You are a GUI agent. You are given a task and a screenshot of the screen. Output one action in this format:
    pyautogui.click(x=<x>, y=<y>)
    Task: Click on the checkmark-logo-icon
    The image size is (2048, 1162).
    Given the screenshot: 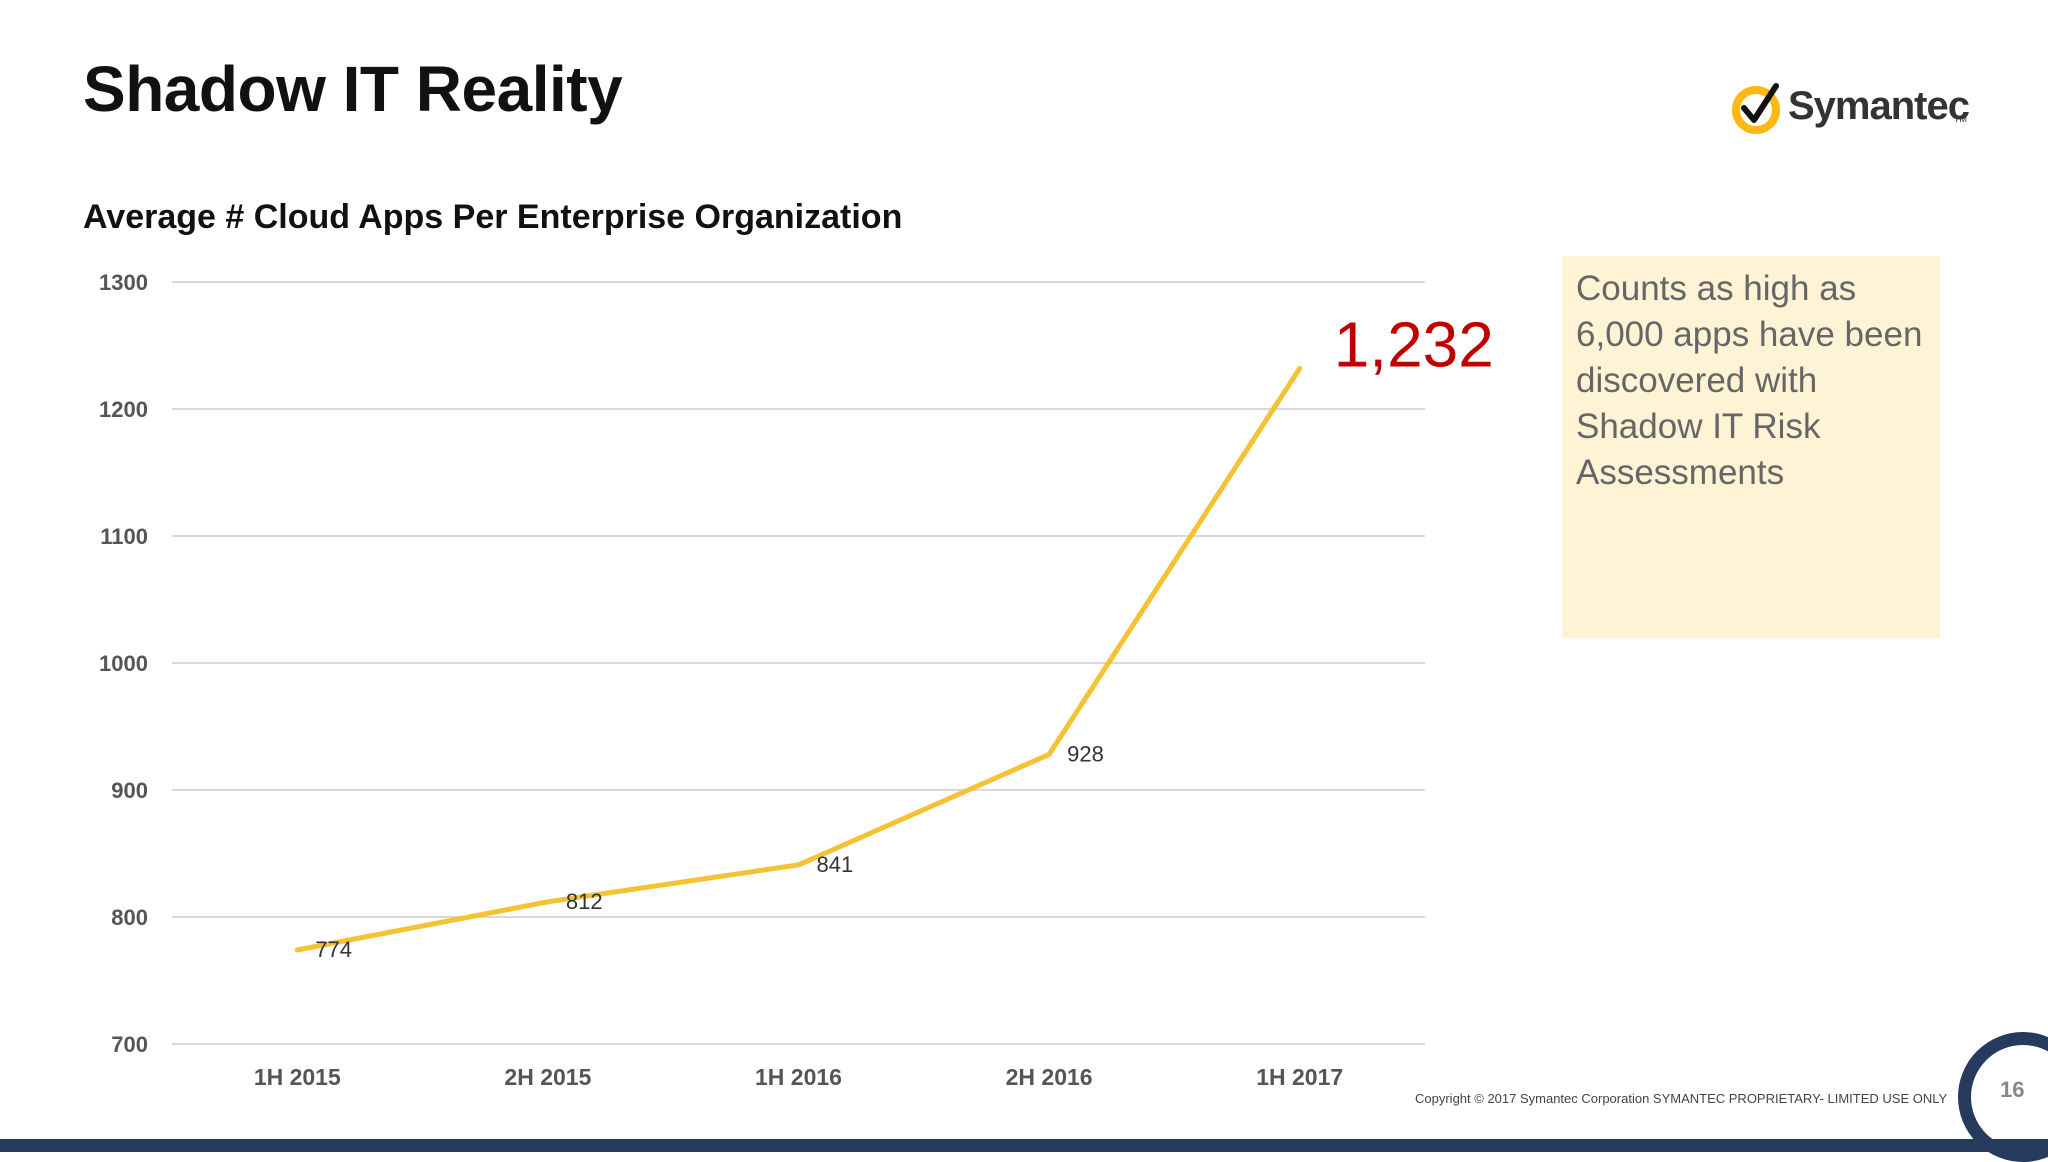 What is the action you would take?
    pyautogui.click(x=1756, y=108)
    